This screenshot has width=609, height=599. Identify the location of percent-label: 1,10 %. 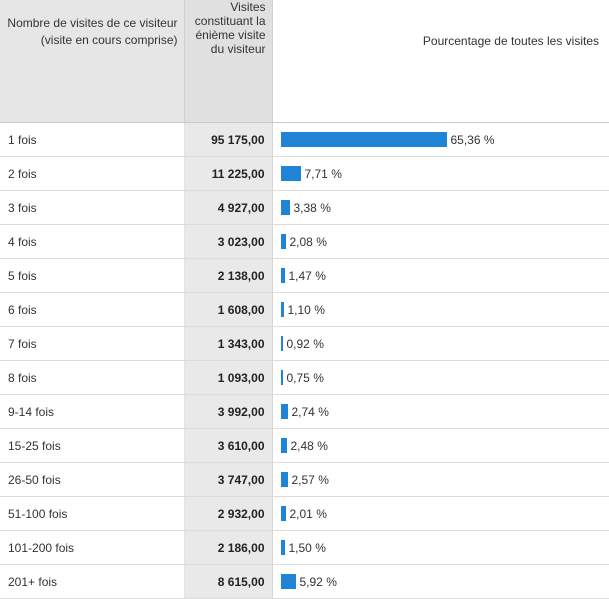
(306, 310).